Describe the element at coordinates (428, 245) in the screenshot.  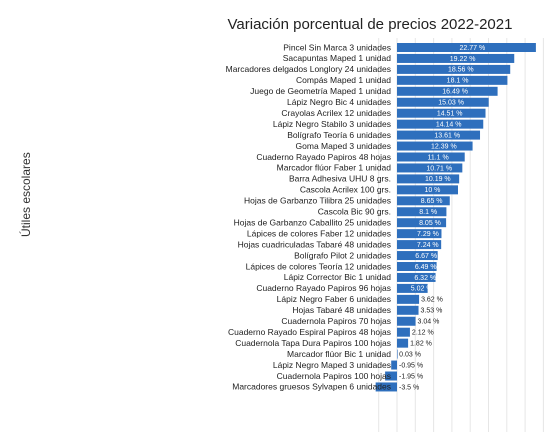
I see `value-label: 7.24 %` at that location.